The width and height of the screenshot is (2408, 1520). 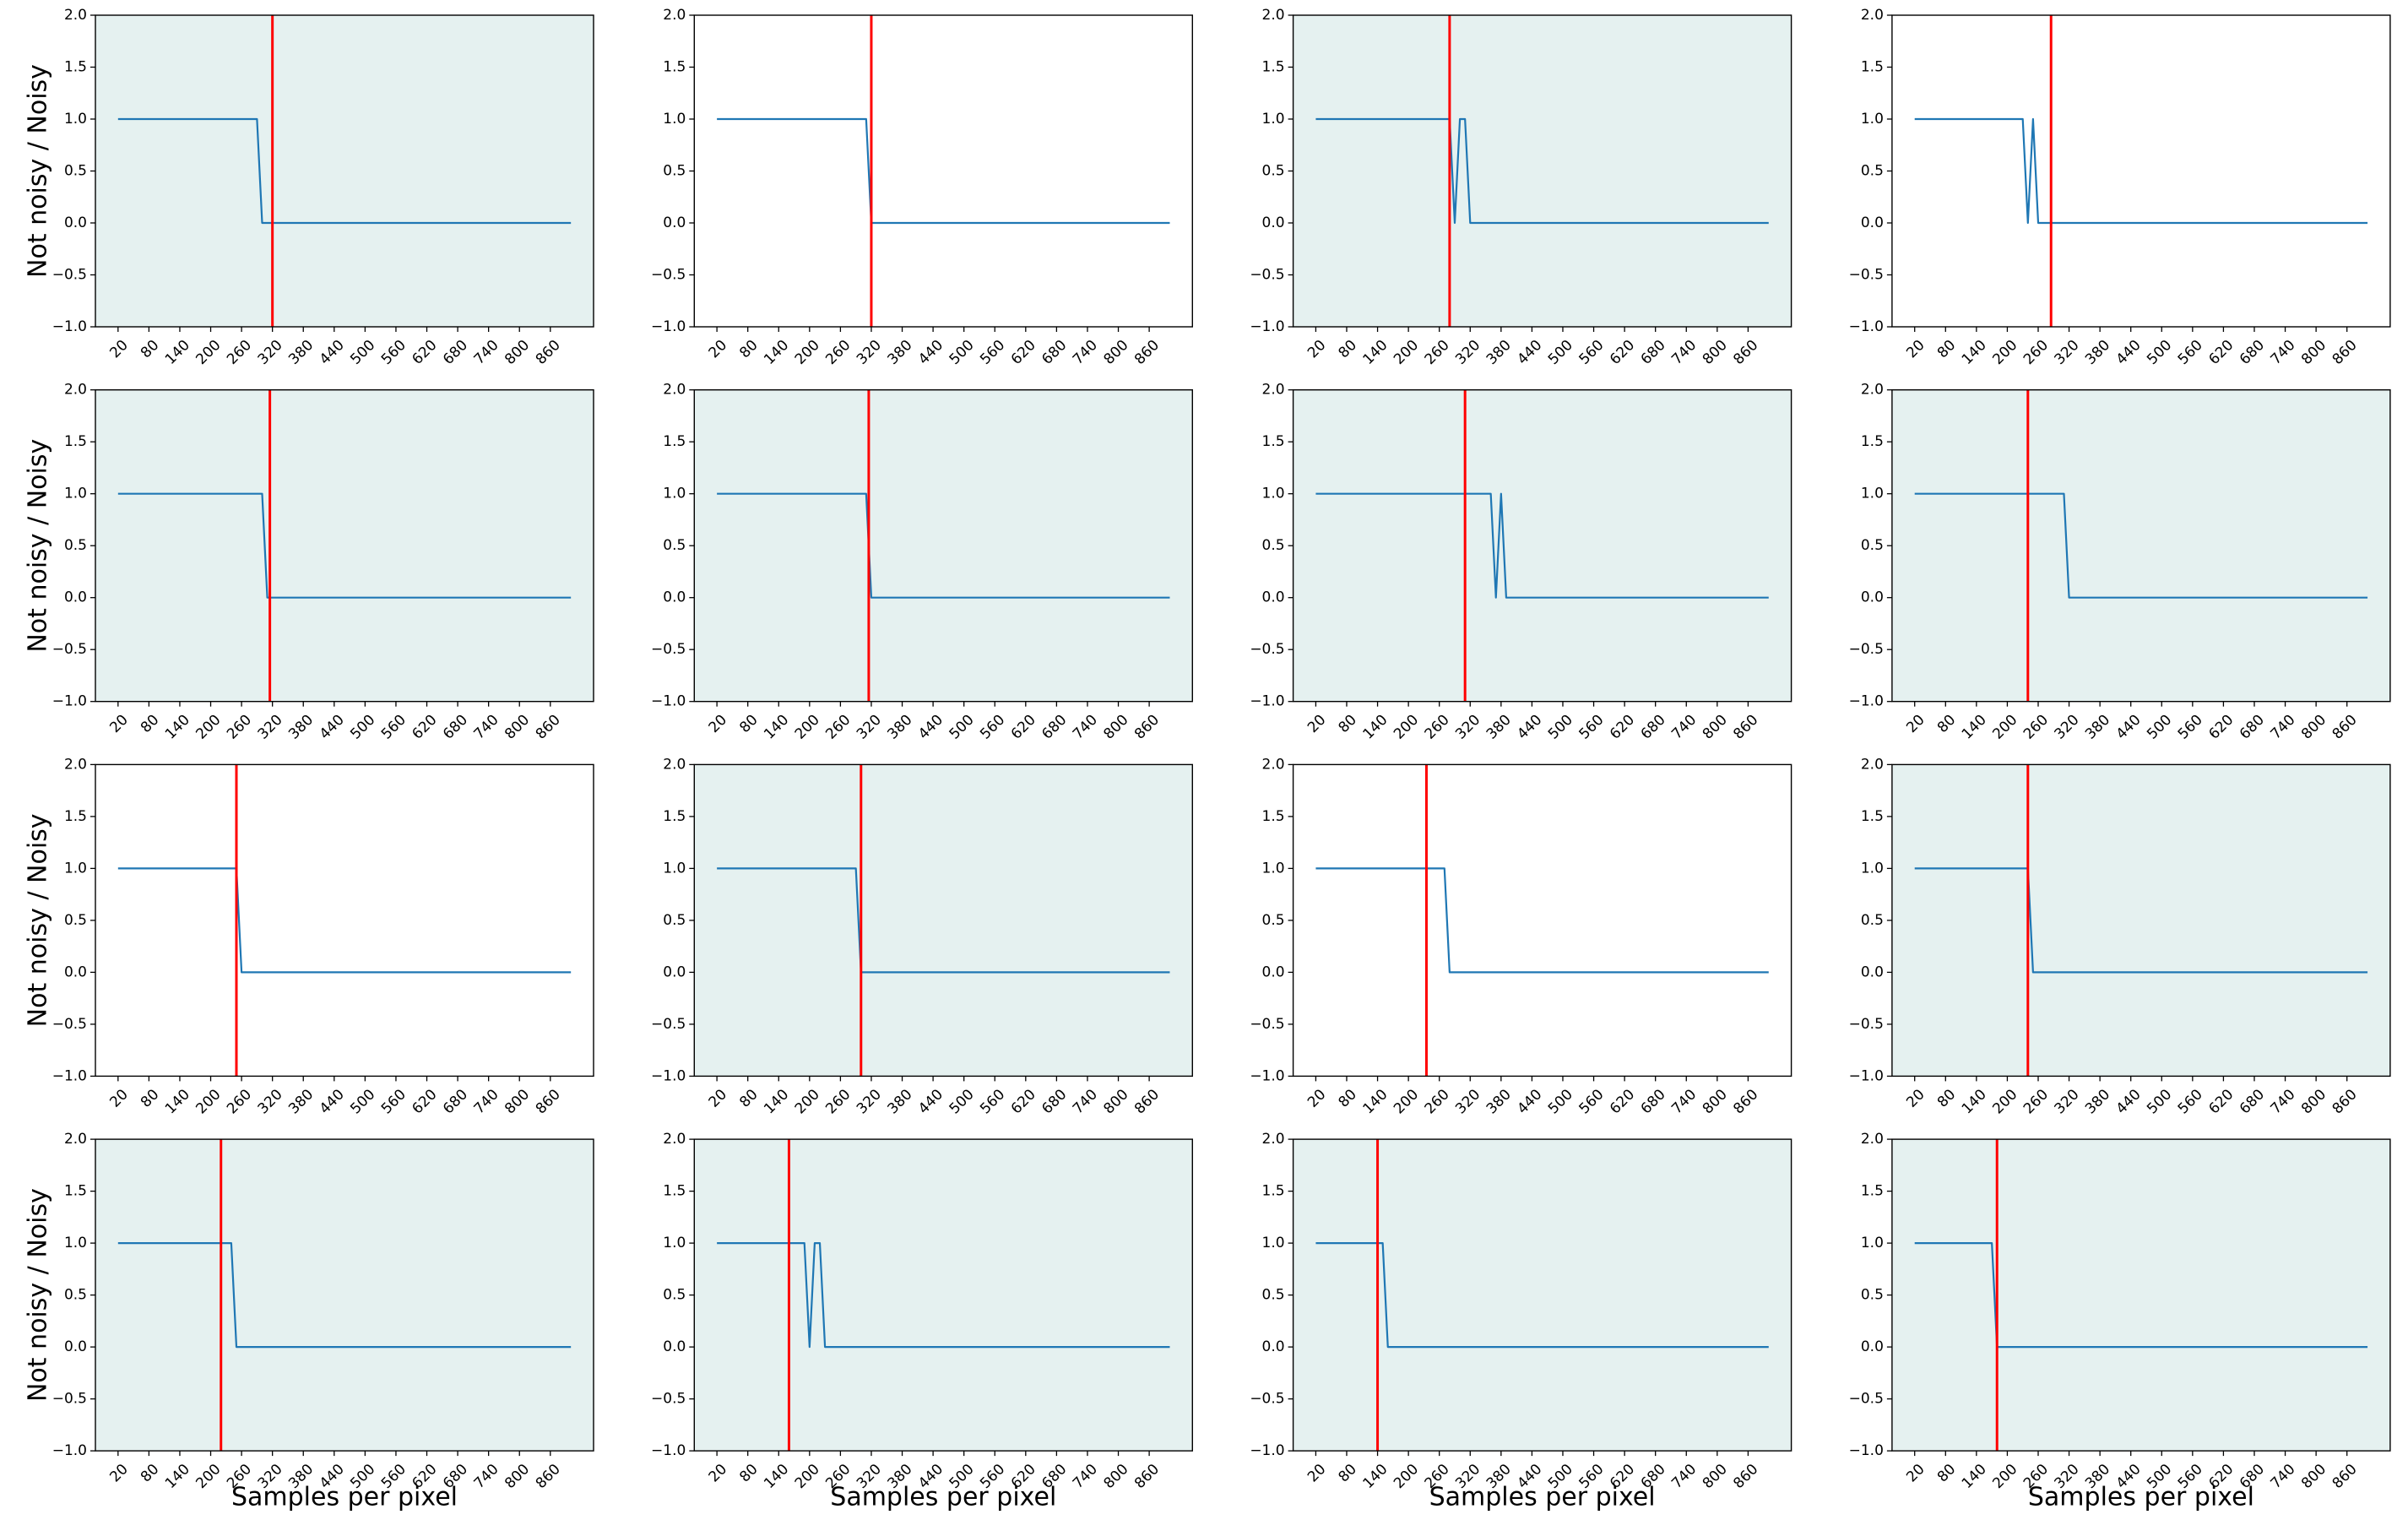 I want to click on x-tick-label: 320, so click(x=271, y=1101).